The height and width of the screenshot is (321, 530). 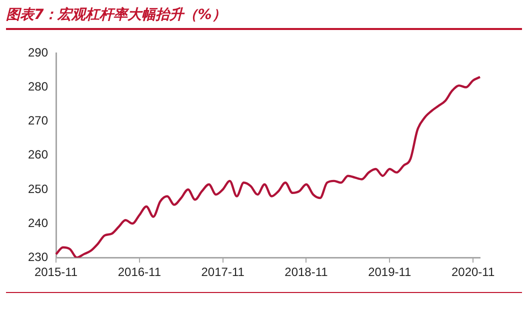 What do you see at coordinates (38, 257) in the screenshot?
I see `y-tick-label: 230` at bounding box center [38, 257].